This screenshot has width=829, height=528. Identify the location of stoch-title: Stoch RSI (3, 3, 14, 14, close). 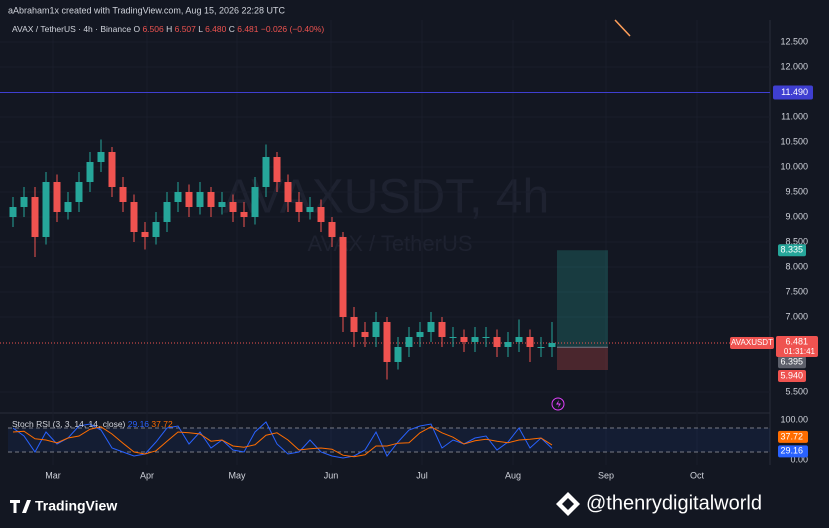
(69, 424).